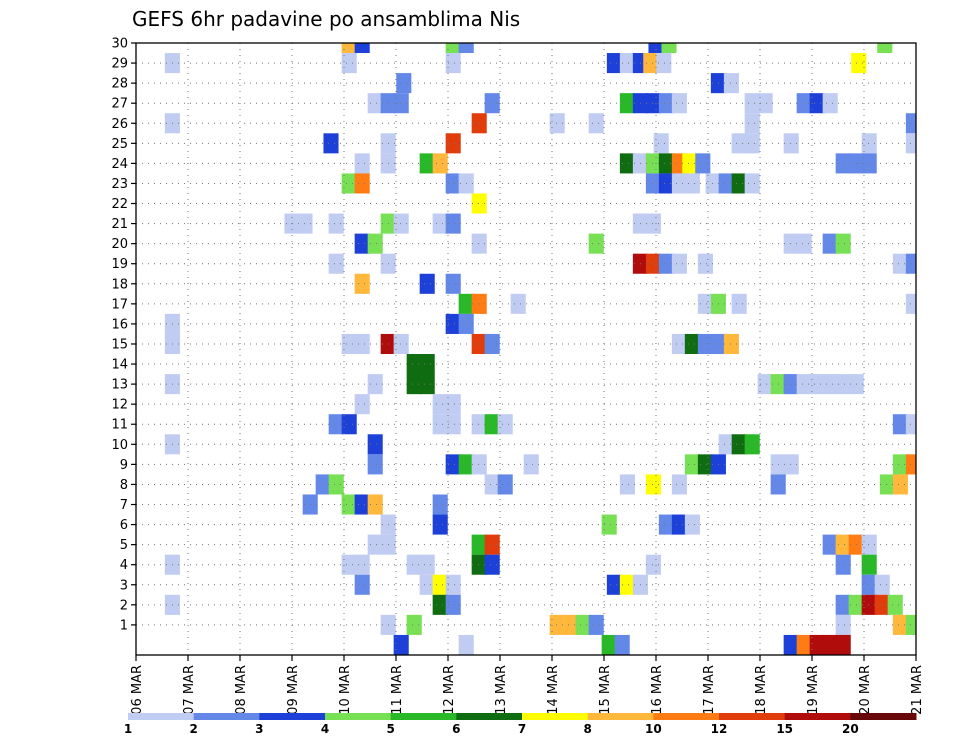 This screenshot has height=742, width=960. Describe the element at coordinates (553, 690) in the screenshot. I see `x-tick-label: 14 MAR` at that location.